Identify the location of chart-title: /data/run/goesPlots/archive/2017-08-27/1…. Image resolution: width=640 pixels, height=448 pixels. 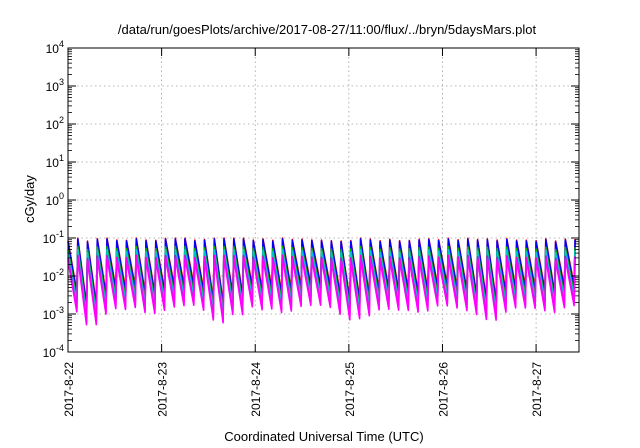
(327, 29).